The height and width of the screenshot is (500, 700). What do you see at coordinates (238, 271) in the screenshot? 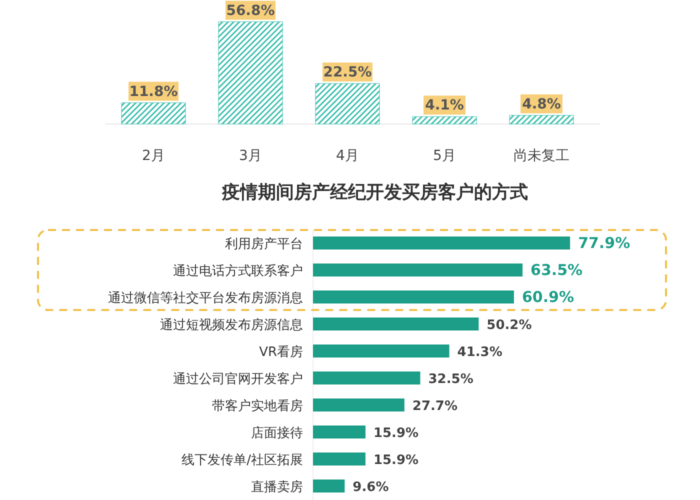
I see `y-tick-label: 通过电话方式联系客户` at bounding box center [238, 271].